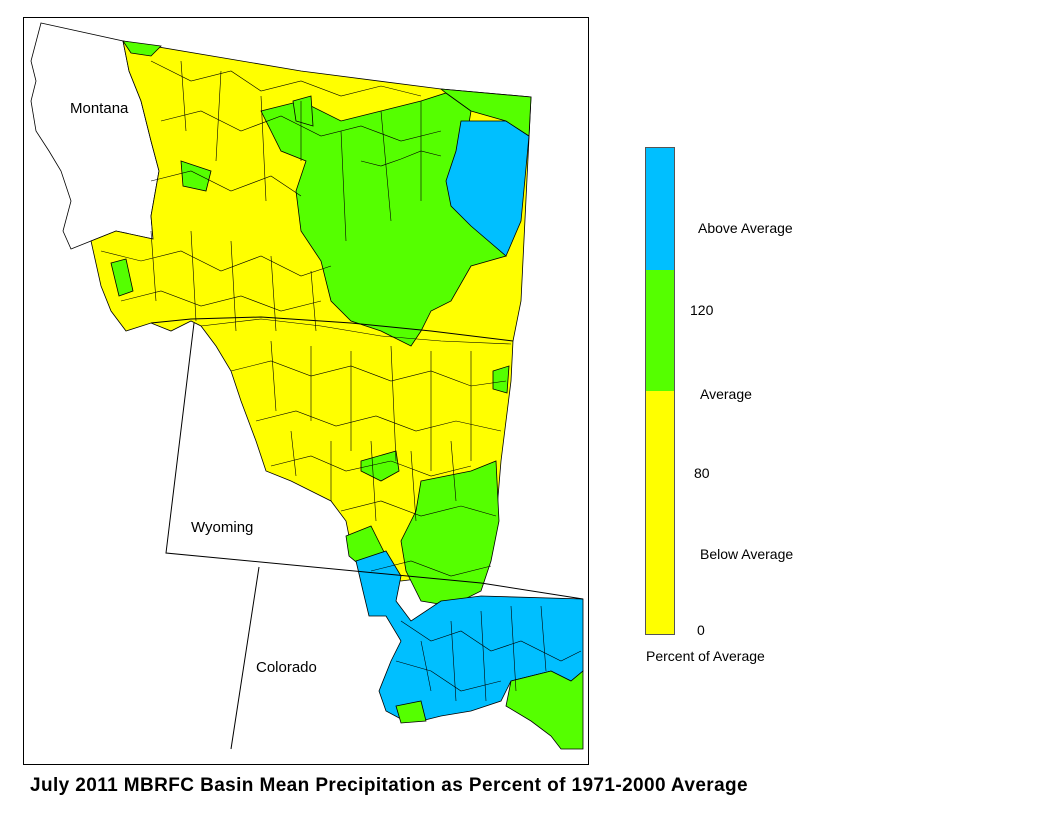 The width and height of the screenshot is (1056, 816). What do you see at coordinates (222, 527) in the screenshot?
I see `state-label-wyoming: Wyoming` at bounding box center [222, 527].